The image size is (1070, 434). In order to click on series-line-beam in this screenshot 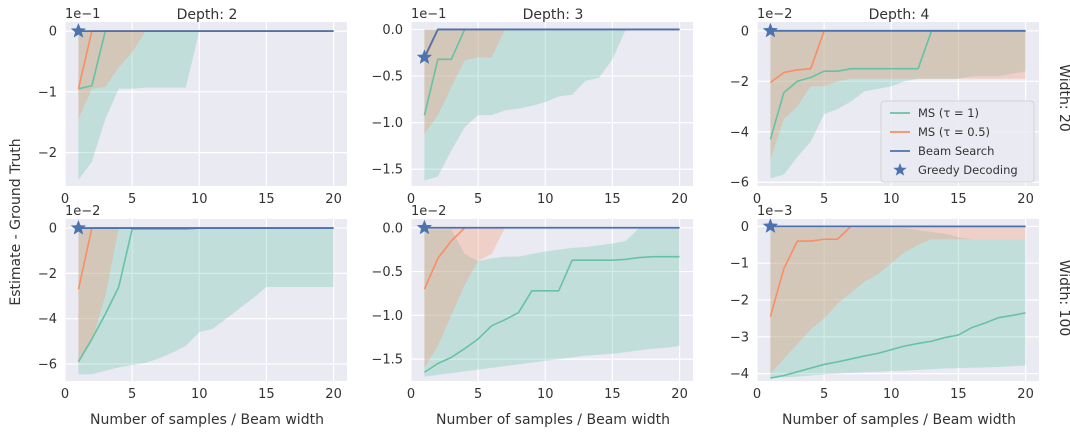, I will do `click(551, 43)`.